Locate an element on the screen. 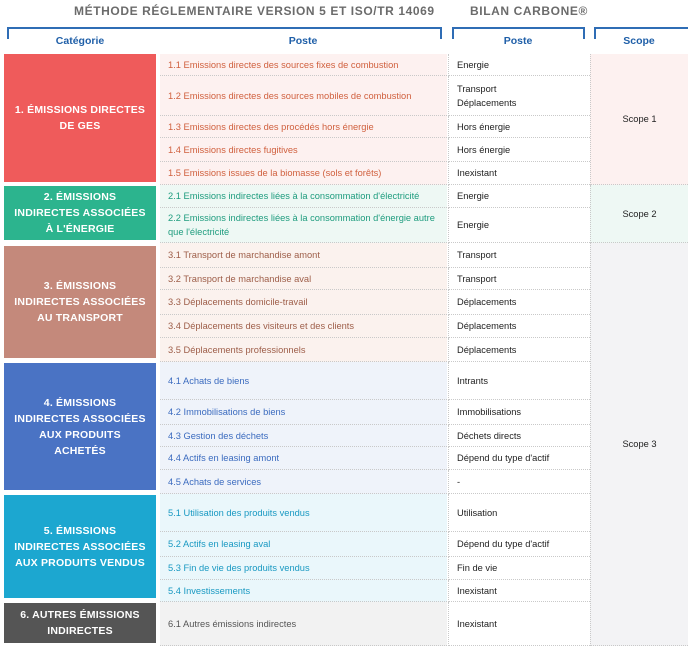 The width and height of the screenshot is (688, 648). bilan-line: Intrants is located at coordinates (473, 380).